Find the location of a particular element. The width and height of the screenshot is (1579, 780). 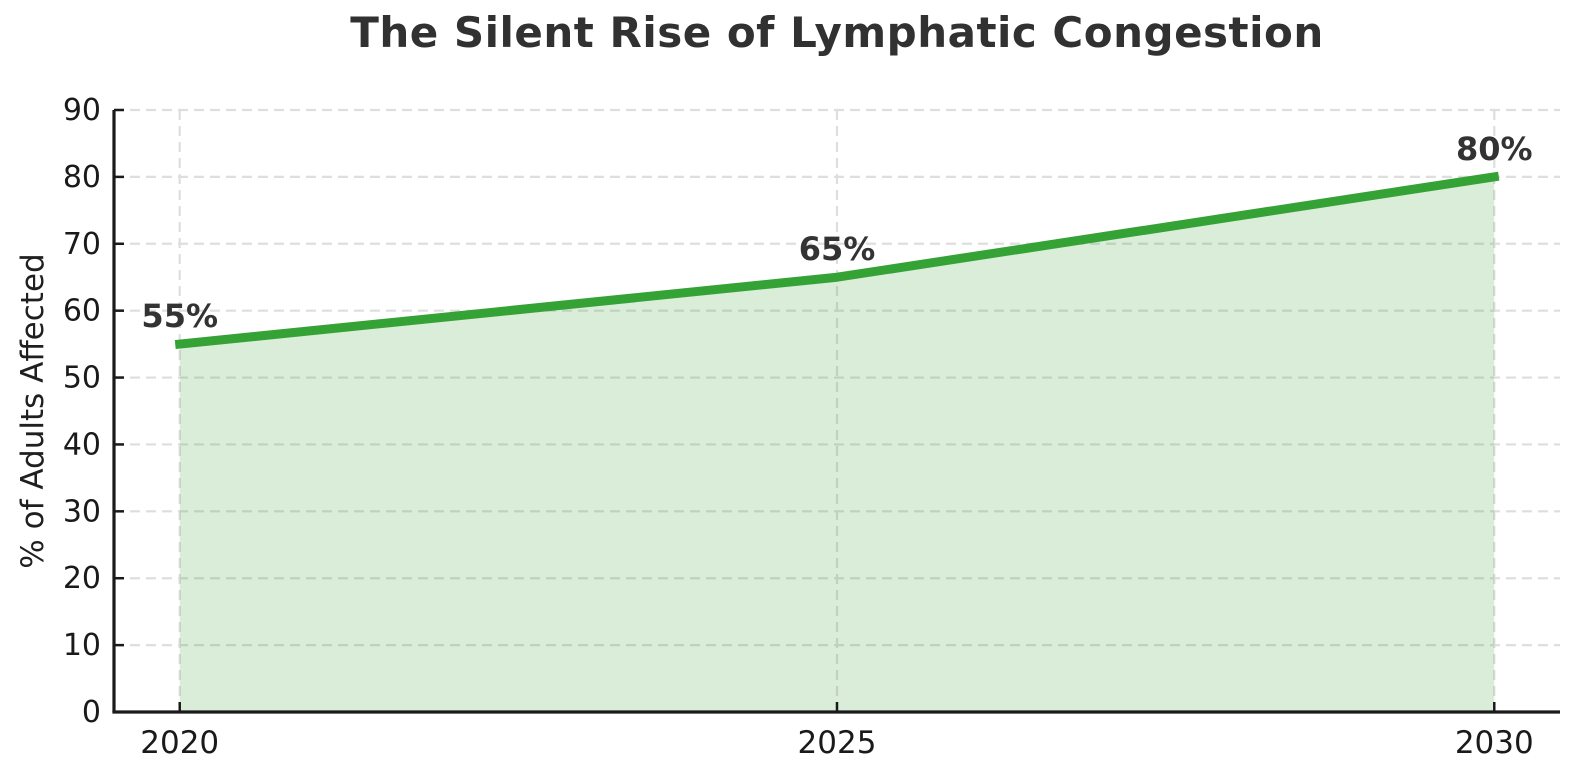

y-tick-label: 0 is located at coordinates (91, 712).